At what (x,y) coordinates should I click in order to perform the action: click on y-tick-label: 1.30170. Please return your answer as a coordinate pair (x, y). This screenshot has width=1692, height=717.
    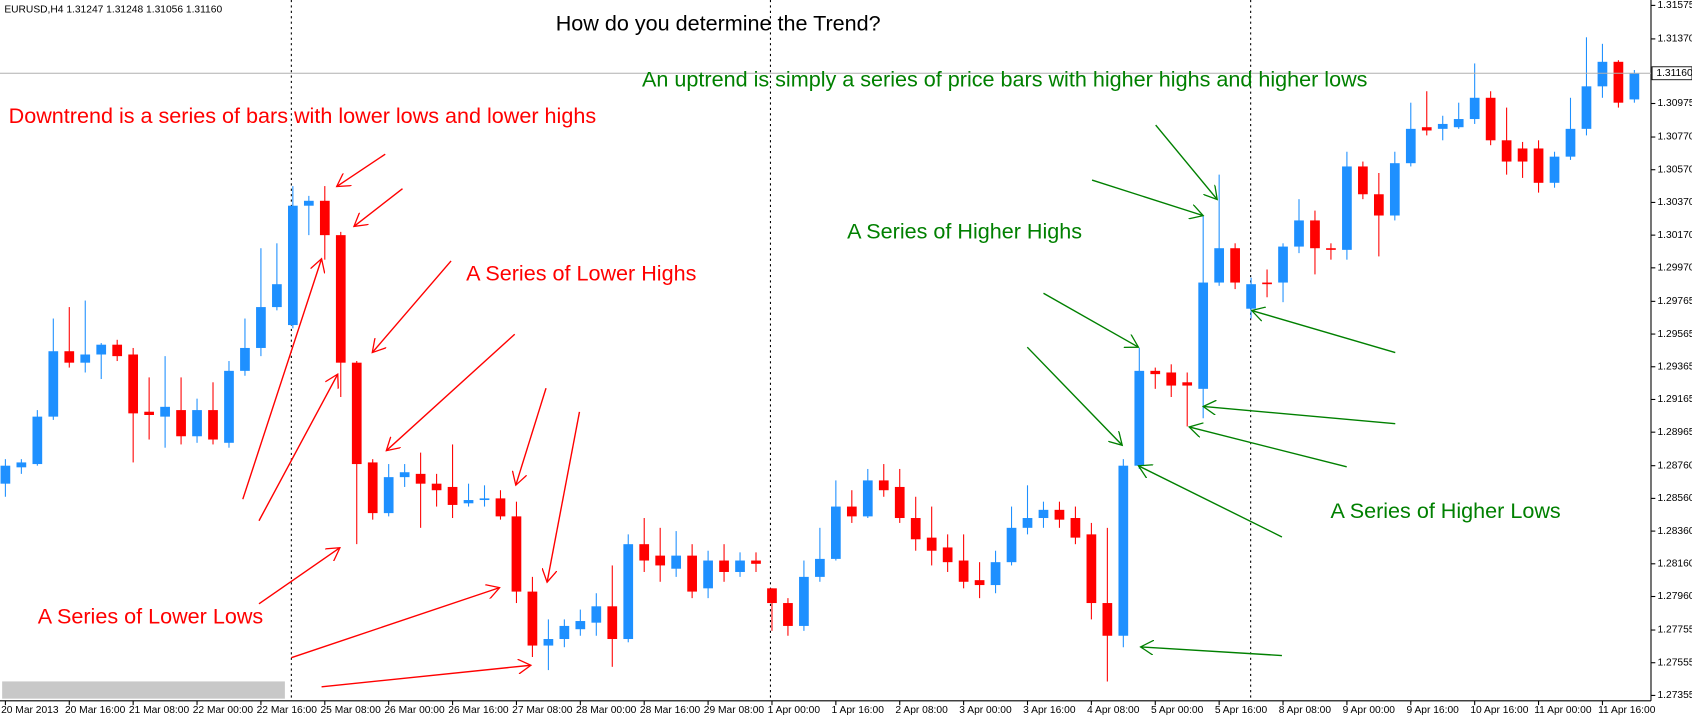
    Looking at the image, I should click on (1674, 235).